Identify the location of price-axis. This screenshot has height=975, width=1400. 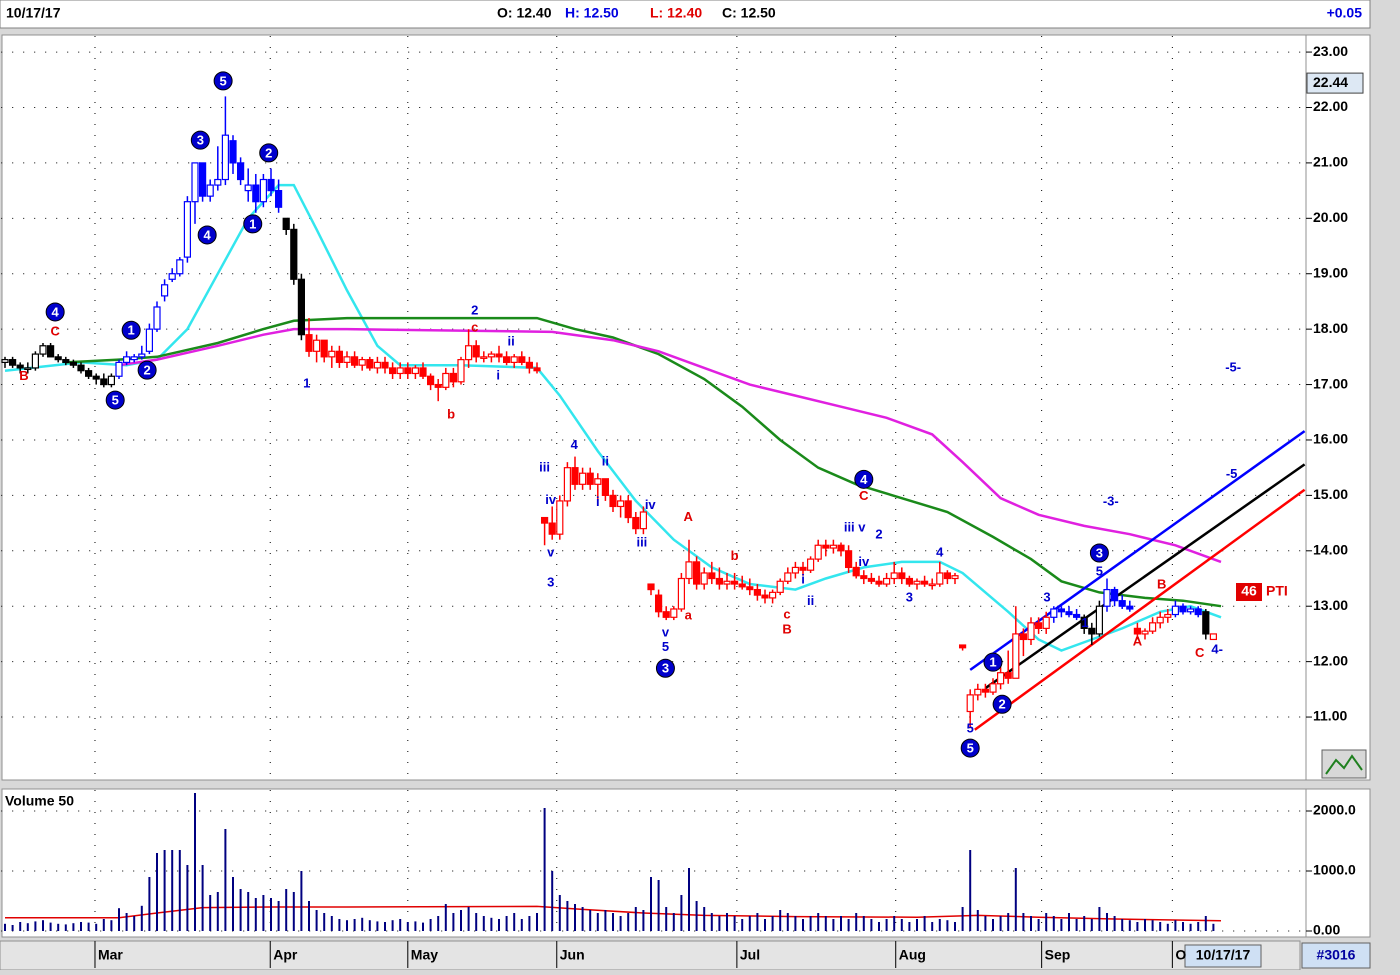
(1338, 407).